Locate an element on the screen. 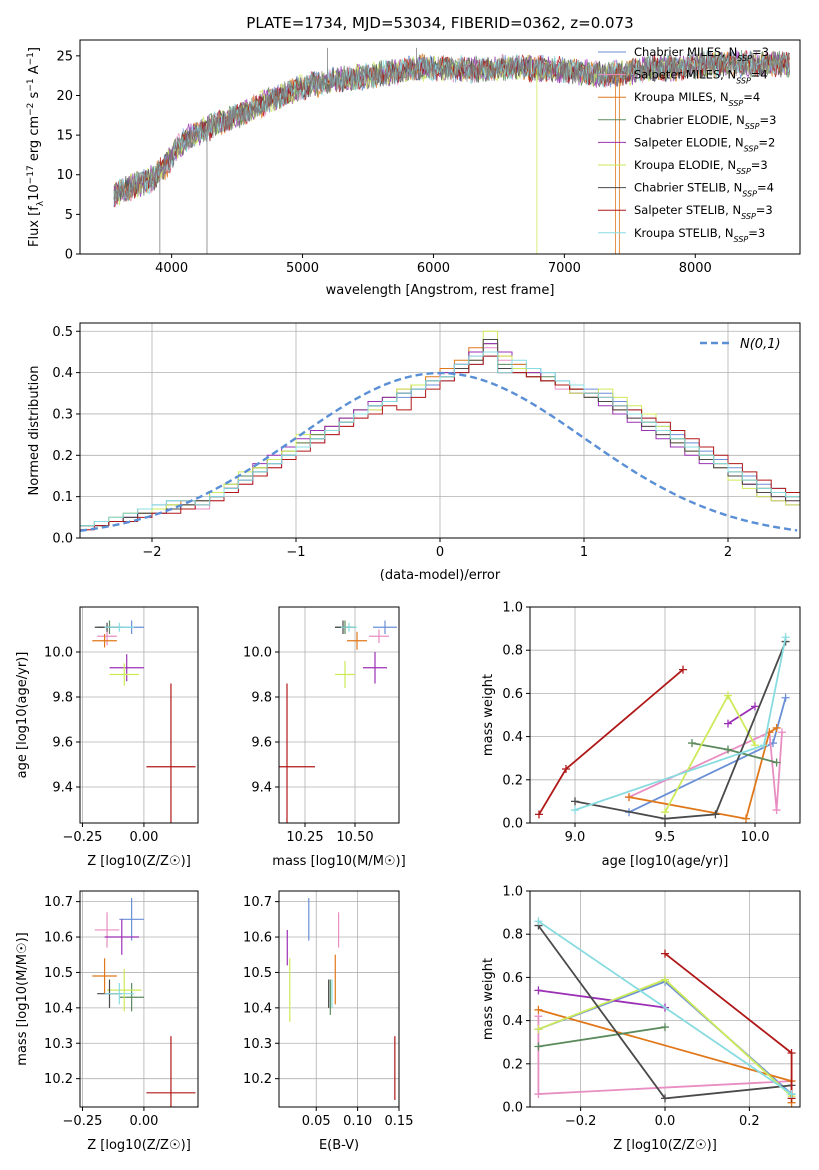 Image resolution: width=819 pixels, height=1170 pixels. x-tick-label: 1 is located at coordinates (584, 552).